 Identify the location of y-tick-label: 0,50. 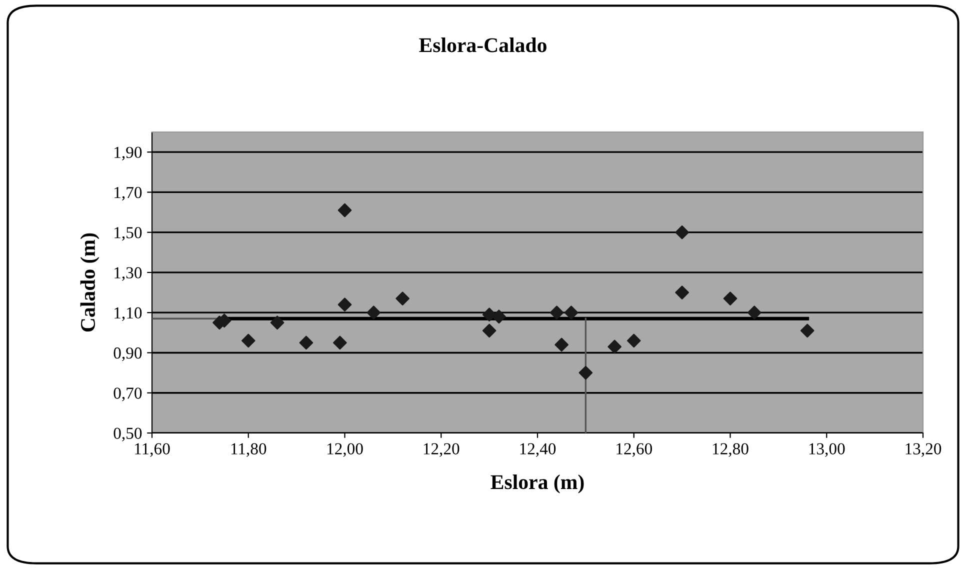
(128, 435).